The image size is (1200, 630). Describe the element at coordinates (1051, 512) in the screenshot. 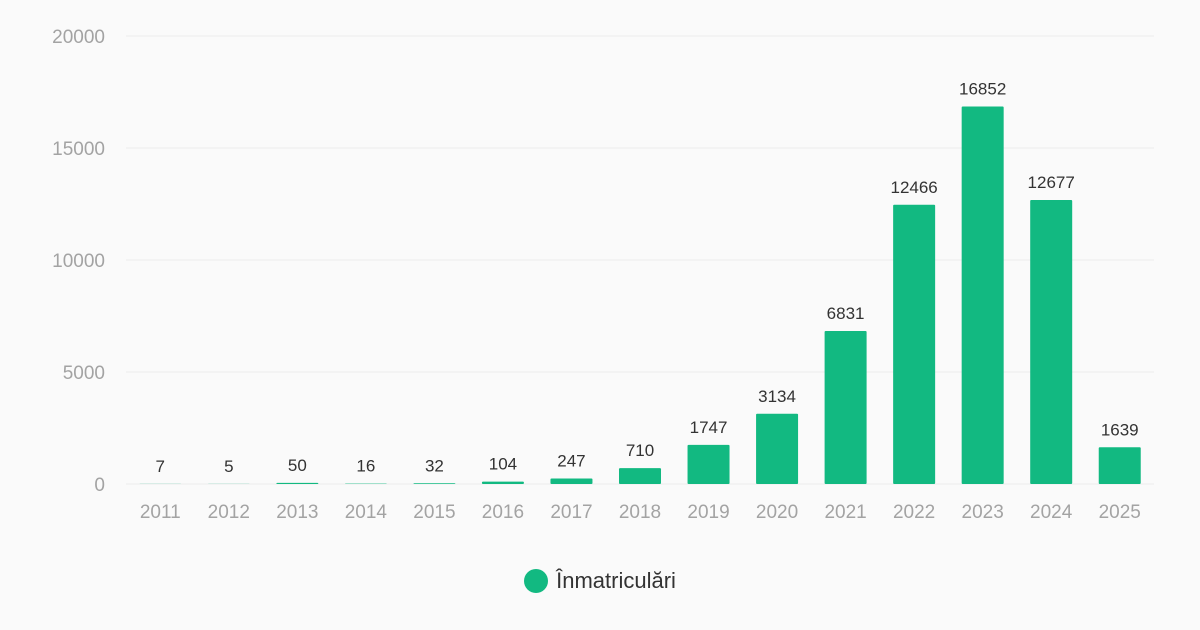

I see `x-tick-label: 2024` at that location.